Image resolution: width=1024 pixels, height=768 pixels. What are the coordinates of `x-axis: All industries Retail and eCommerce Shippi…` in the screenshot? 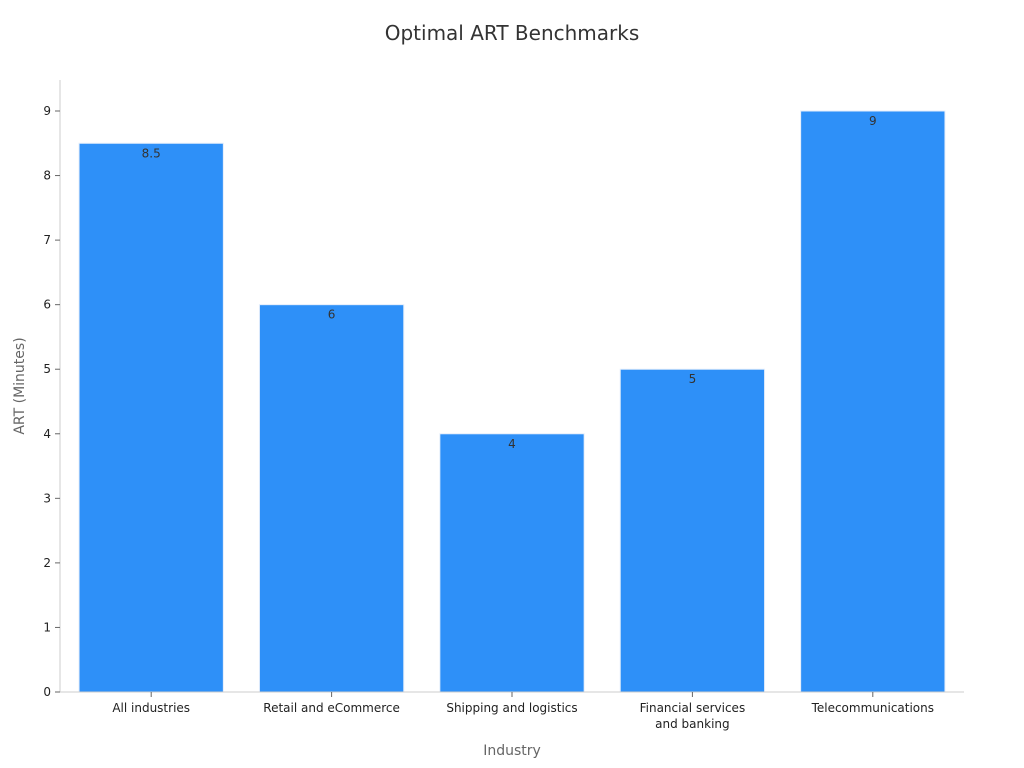 It's located at (512, 711).